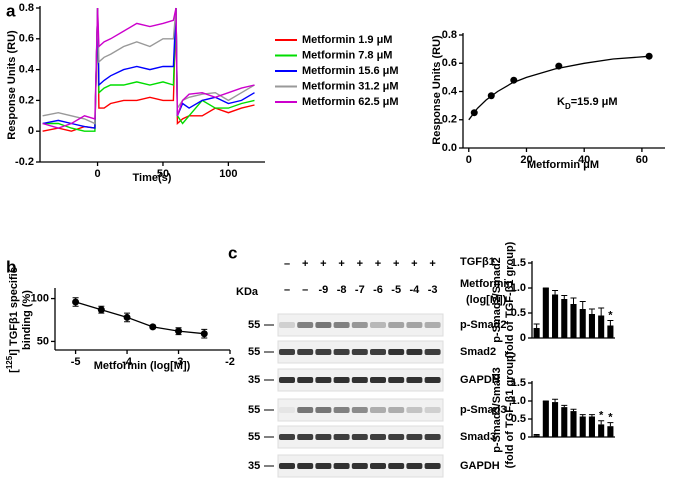 This screenshot has width=700, height=483. I want to click on y-tick-label: -0.2, so click(24, 162).